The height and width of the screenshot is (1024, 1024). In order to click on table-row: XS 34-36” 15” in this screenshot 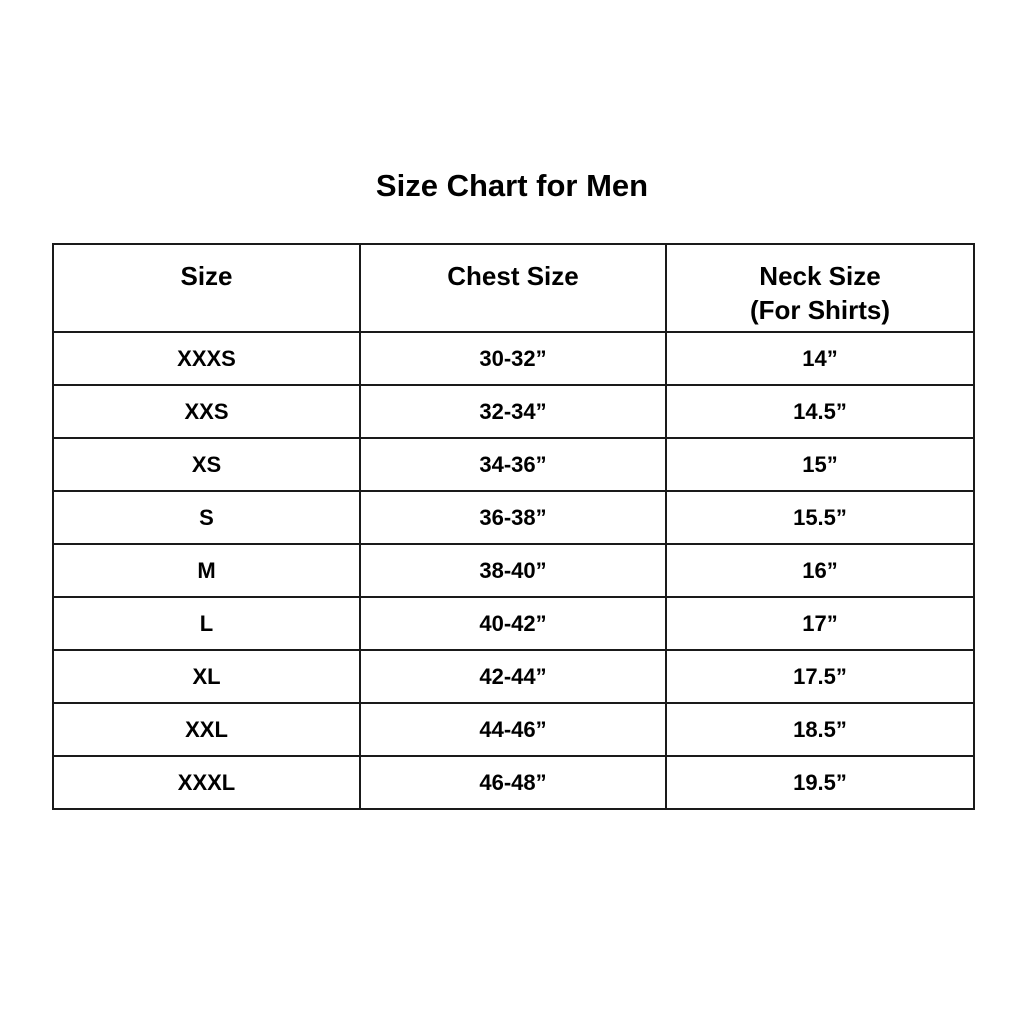, I will do `click(513, 464)`.